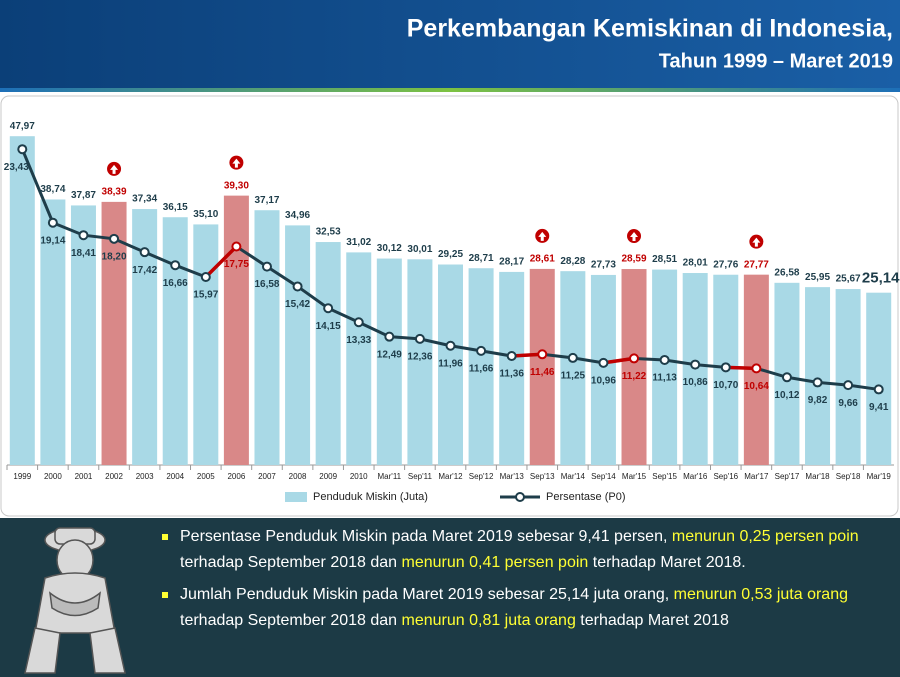  Describe the element at coordinates (818, 400) in the screenshot. I see `point-label: 9,82` at that location.